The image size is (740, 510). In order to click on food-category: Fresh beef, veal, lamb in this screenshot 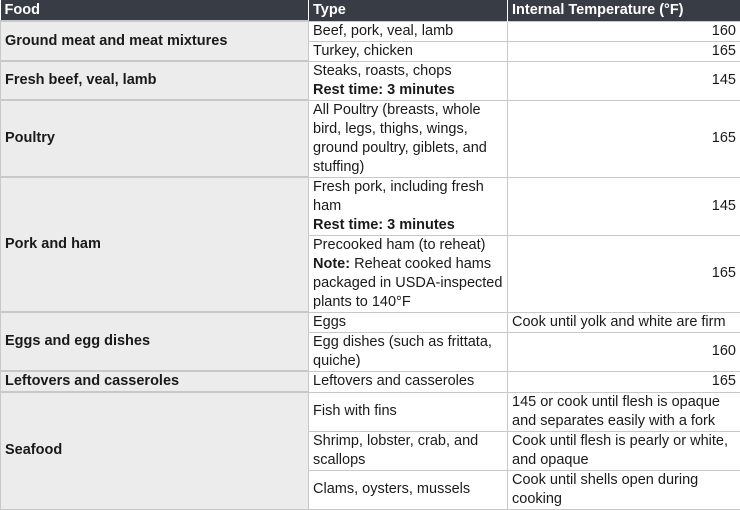, I will do `click(154, 80)`.